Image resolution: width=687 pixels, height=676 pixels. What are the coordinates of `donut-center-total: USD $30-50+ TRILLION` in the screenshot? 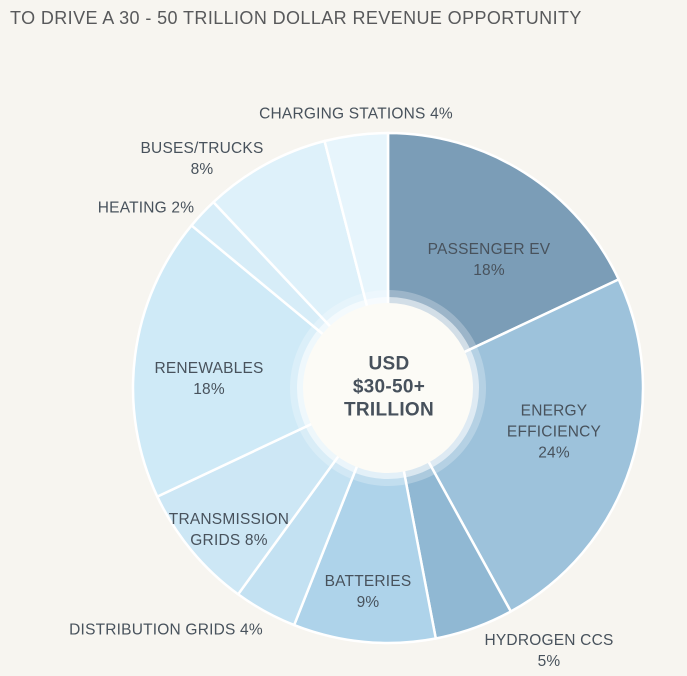 It's located at (389, 387).